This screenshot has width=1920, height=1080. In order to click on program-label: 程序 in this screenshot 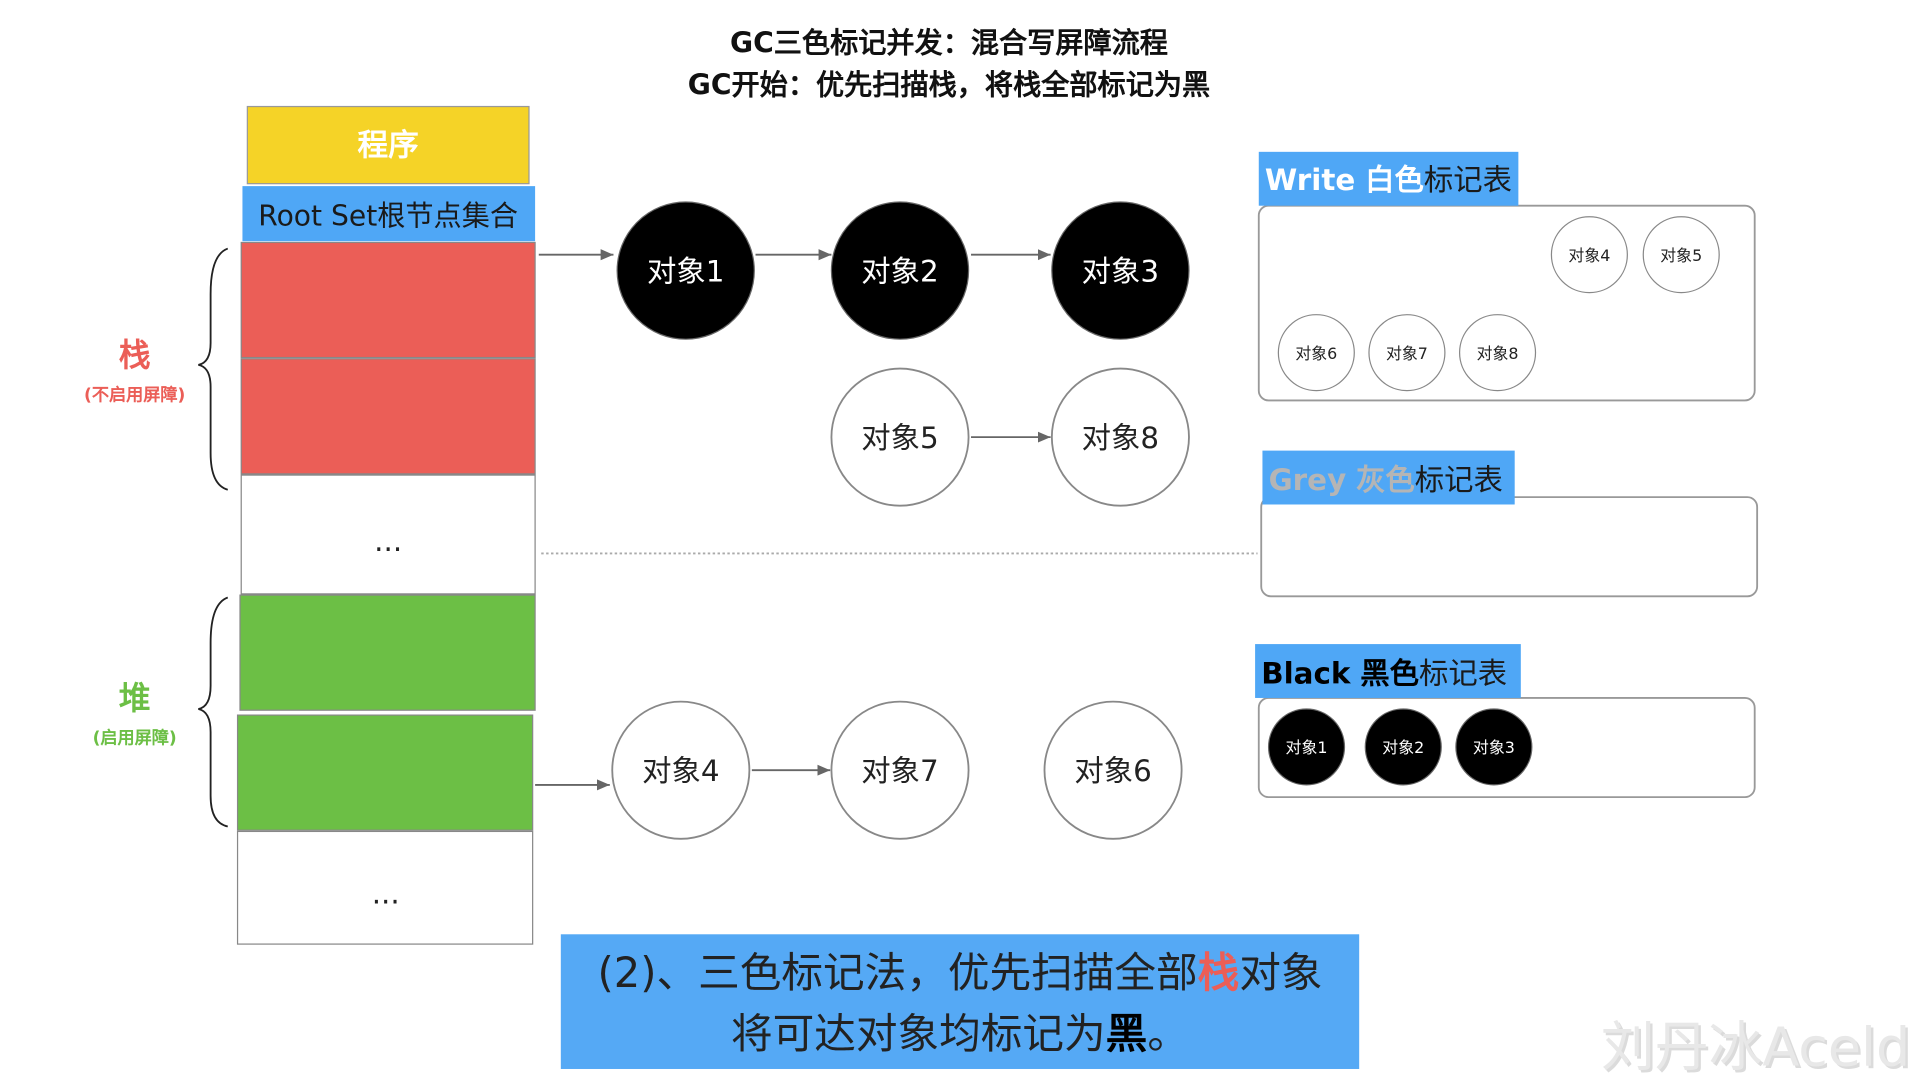, I will do `click(388, 146)`.